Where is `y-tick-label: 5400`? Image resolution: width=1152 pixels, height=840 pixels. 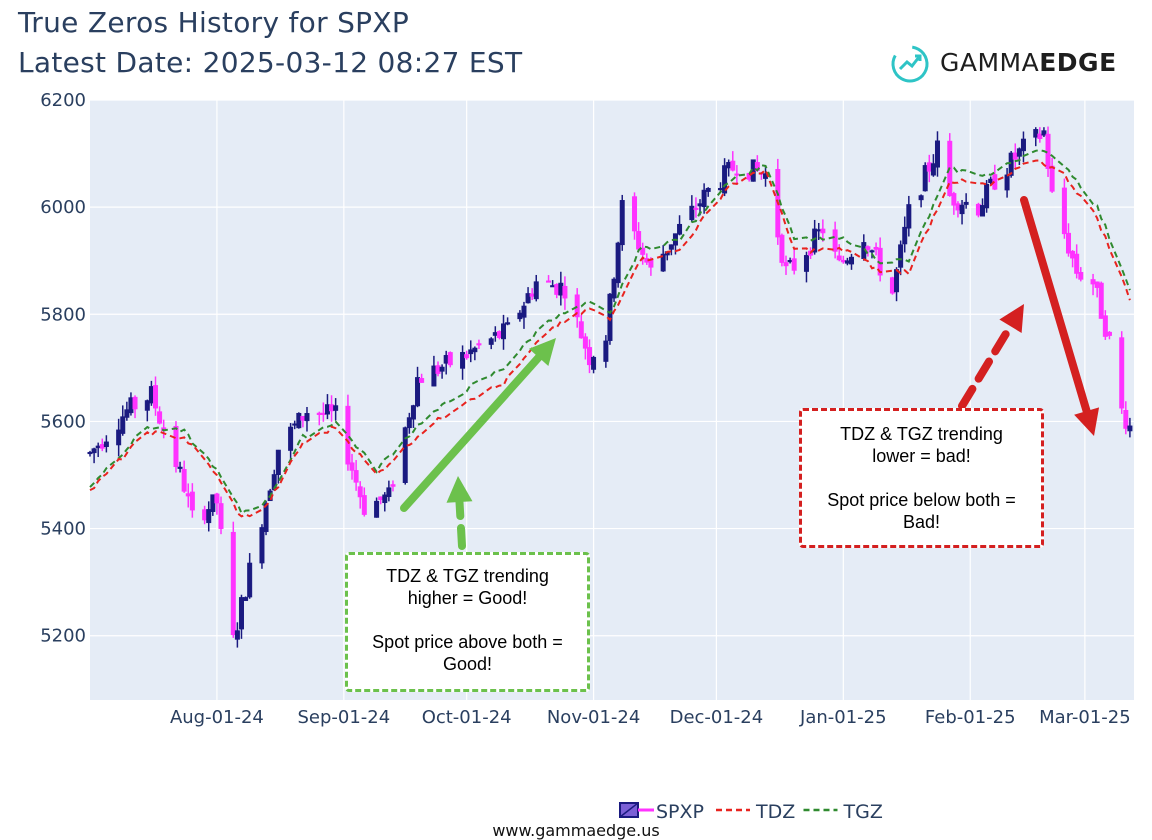 y-tick-label: 5400 is located at coordinates (63, 529).